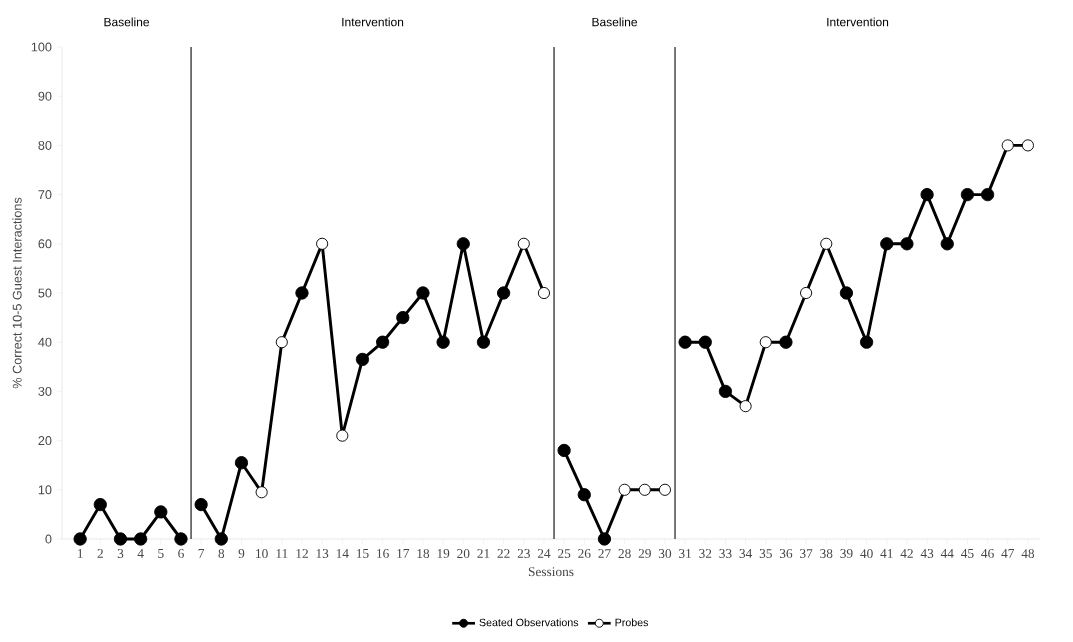 Image resolution: width=1073 pixels, height=642 pixels. What do you see at coordinates (201, 553) in the screenshot?
I see `x-tick-label: 7` at bounding box center [201, 553].